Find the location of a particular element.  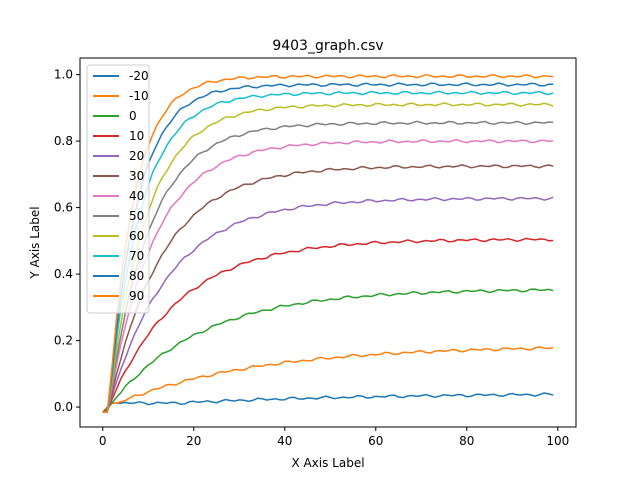

y-tick-label: 0.2 is located at coordinates (63, 341).